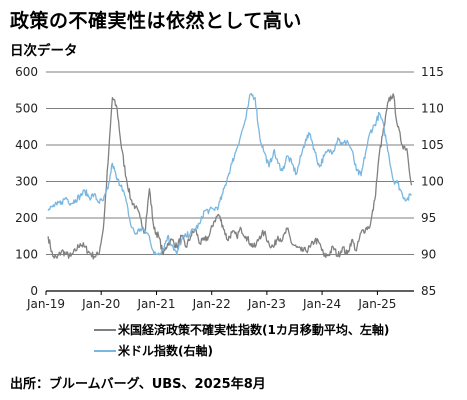 This screenshot has height=400, width=467. What do you see at coordinates (26, 218) in the screenshot?
I see `y-left-tick-label: 200` at bounding box center [26, 218].